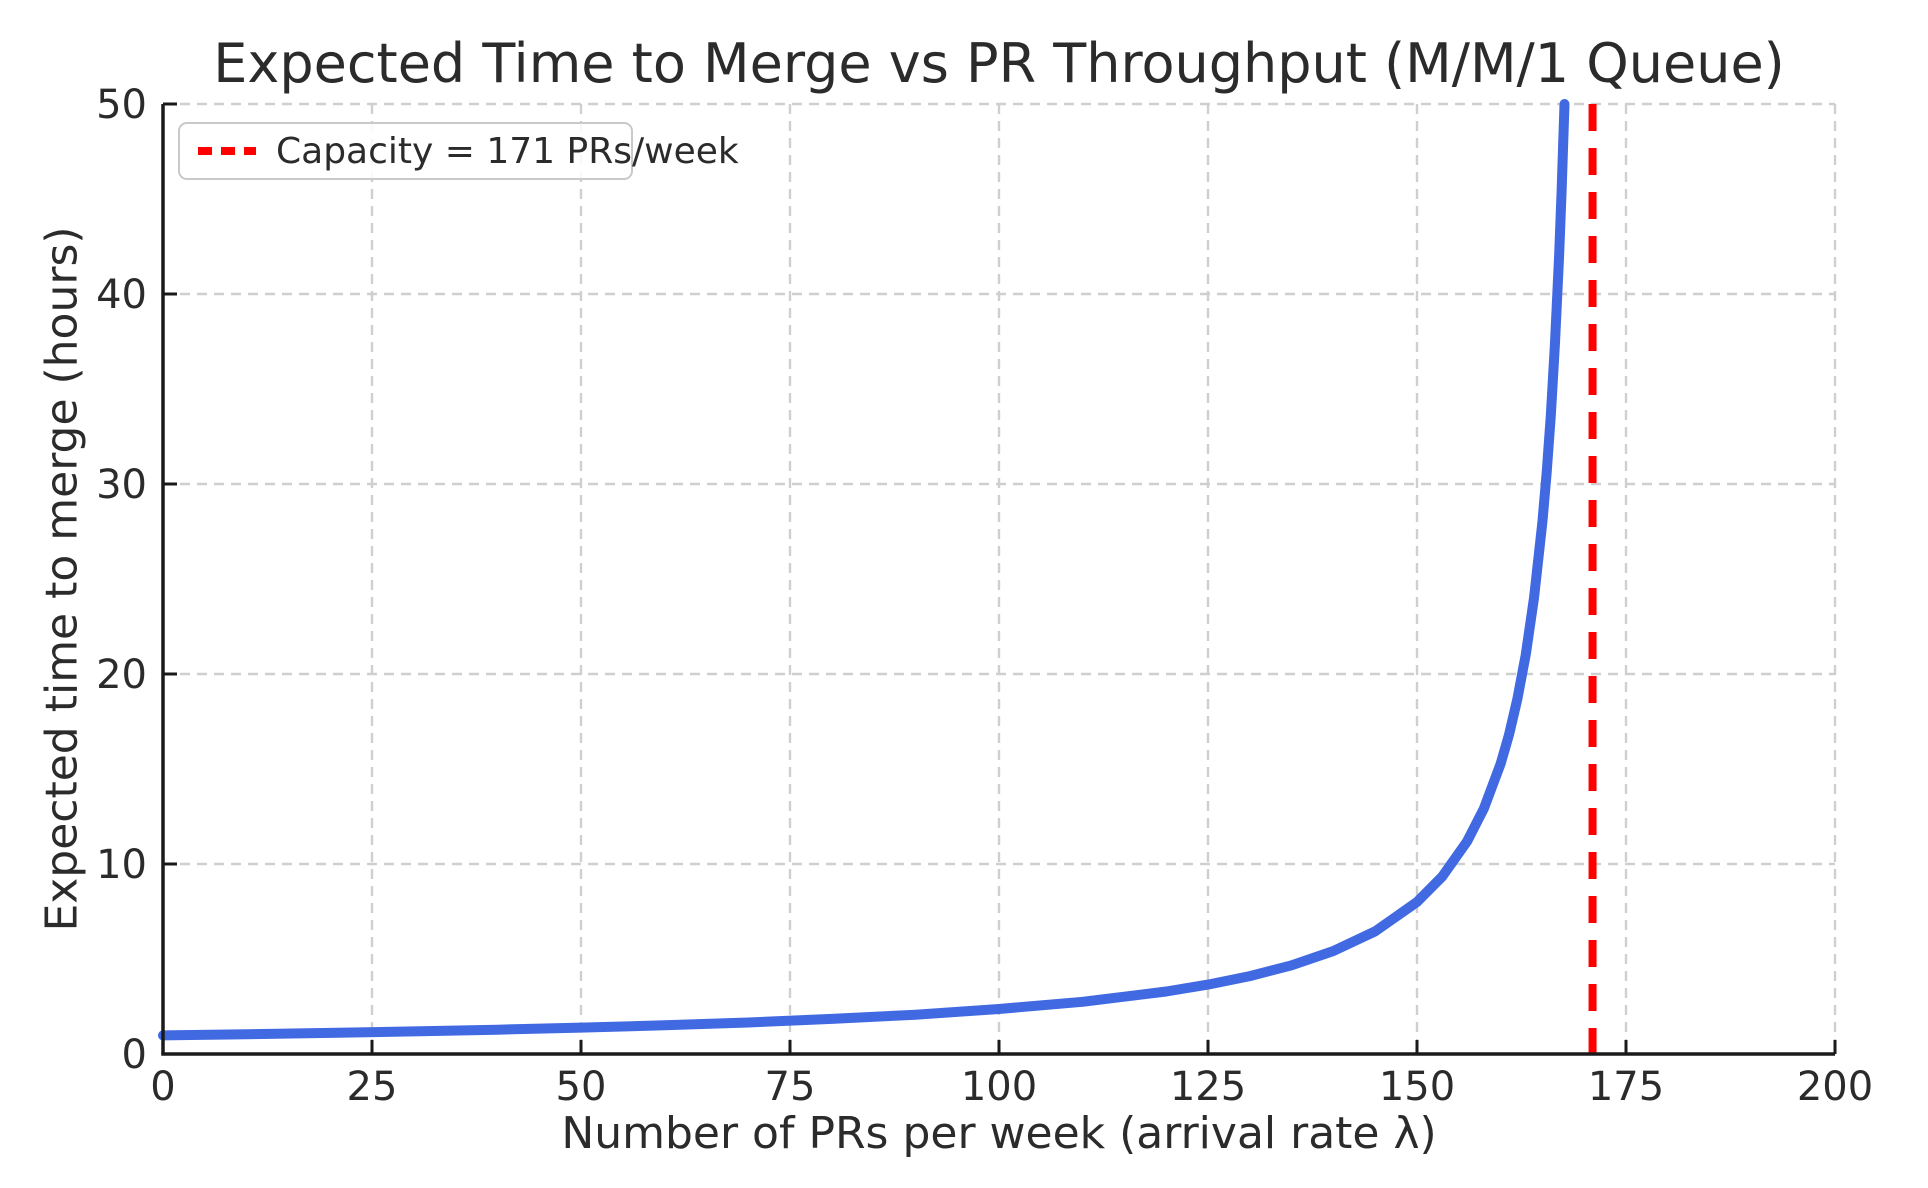 The height and width of the screenshot is (1188, 1928). I want to click on y-tick-label: 20, so click(121, 675).